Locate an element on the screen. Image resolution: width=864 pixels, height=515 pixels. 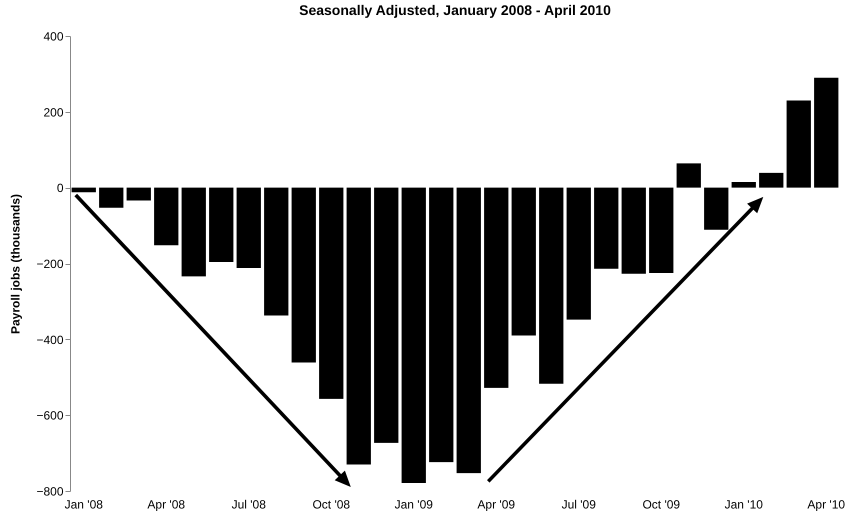
y-tick-label: 0 is located at coordinates (60, 188).